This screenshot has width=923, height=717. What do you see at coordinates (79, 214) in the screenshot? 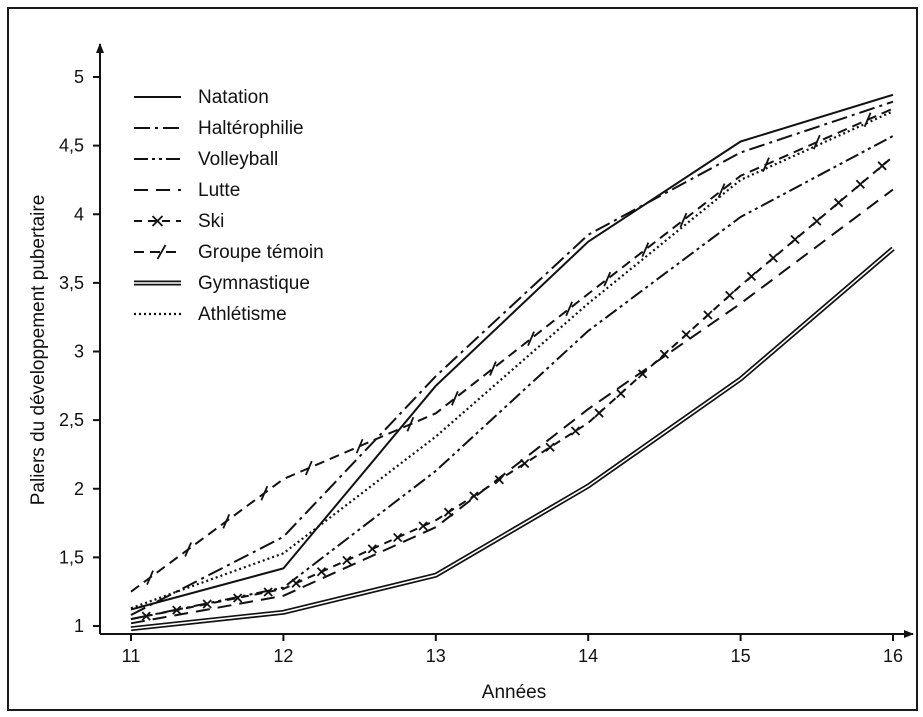
I see `y-tick-label: 4` at bounding box center [79, 214].